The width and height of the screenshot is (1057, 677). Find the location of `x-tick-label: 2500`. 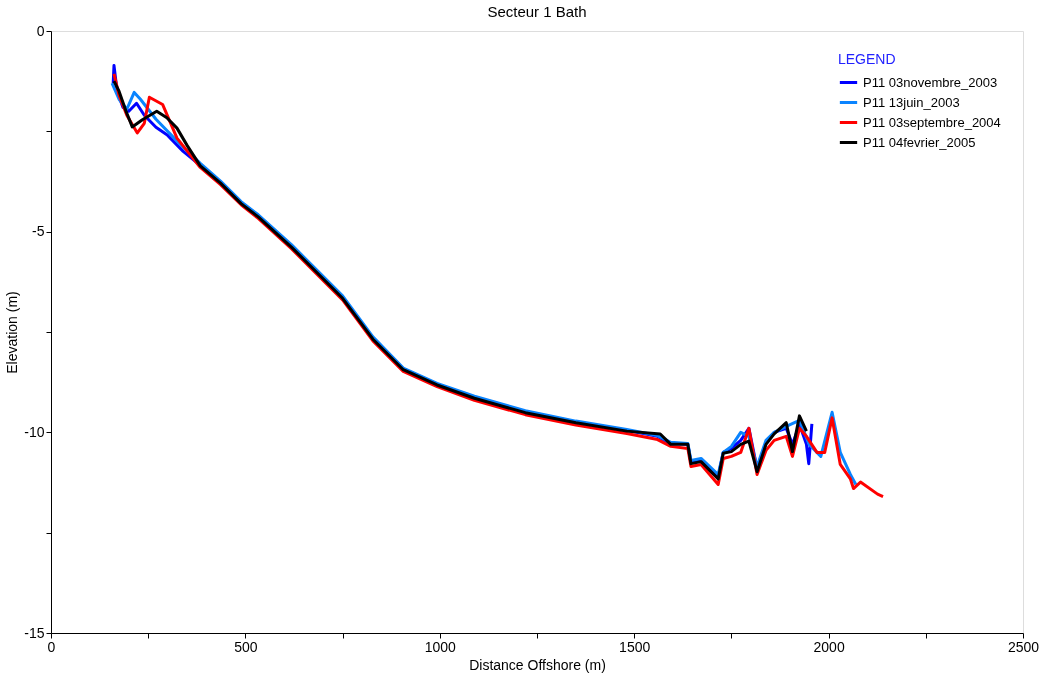

x-tick-label: 2500 is located at coordinates (1023, 646).